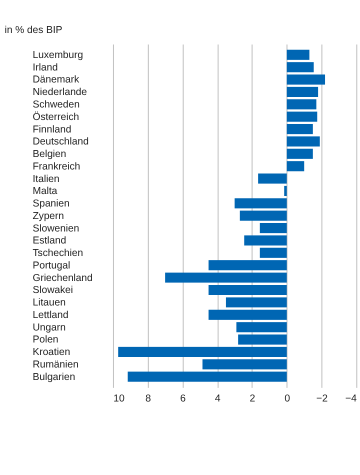 This screenshot has height=475, width=360. What do you see at coordinates (62, 278) in the screenshot?
I see `y-tick-label: Griechenland` at bounding box center [62, 278].